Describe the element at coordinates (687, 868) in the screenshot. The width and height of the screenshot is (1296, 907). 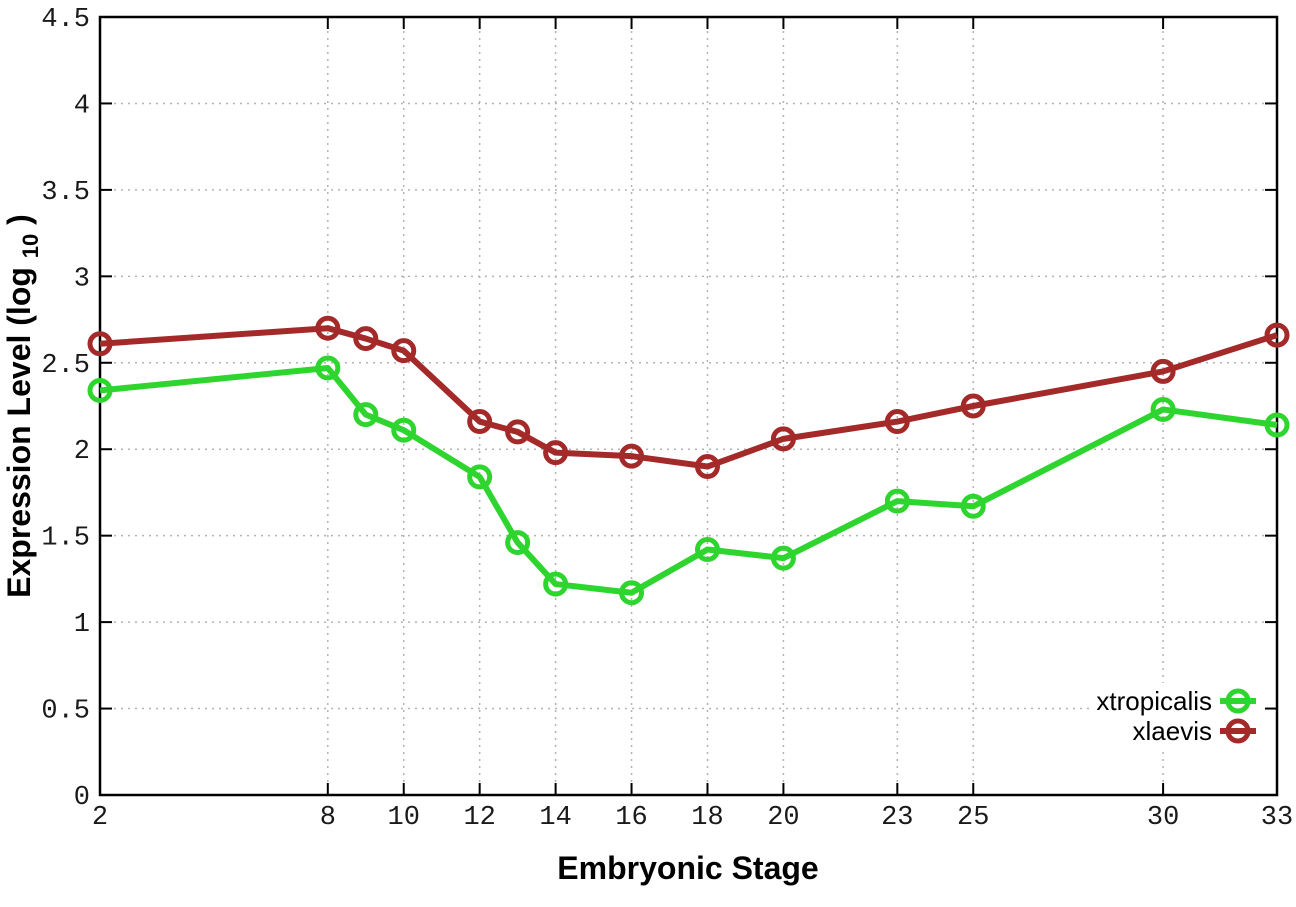
I see `x-axis-title: Embryonic Stage` at that location.